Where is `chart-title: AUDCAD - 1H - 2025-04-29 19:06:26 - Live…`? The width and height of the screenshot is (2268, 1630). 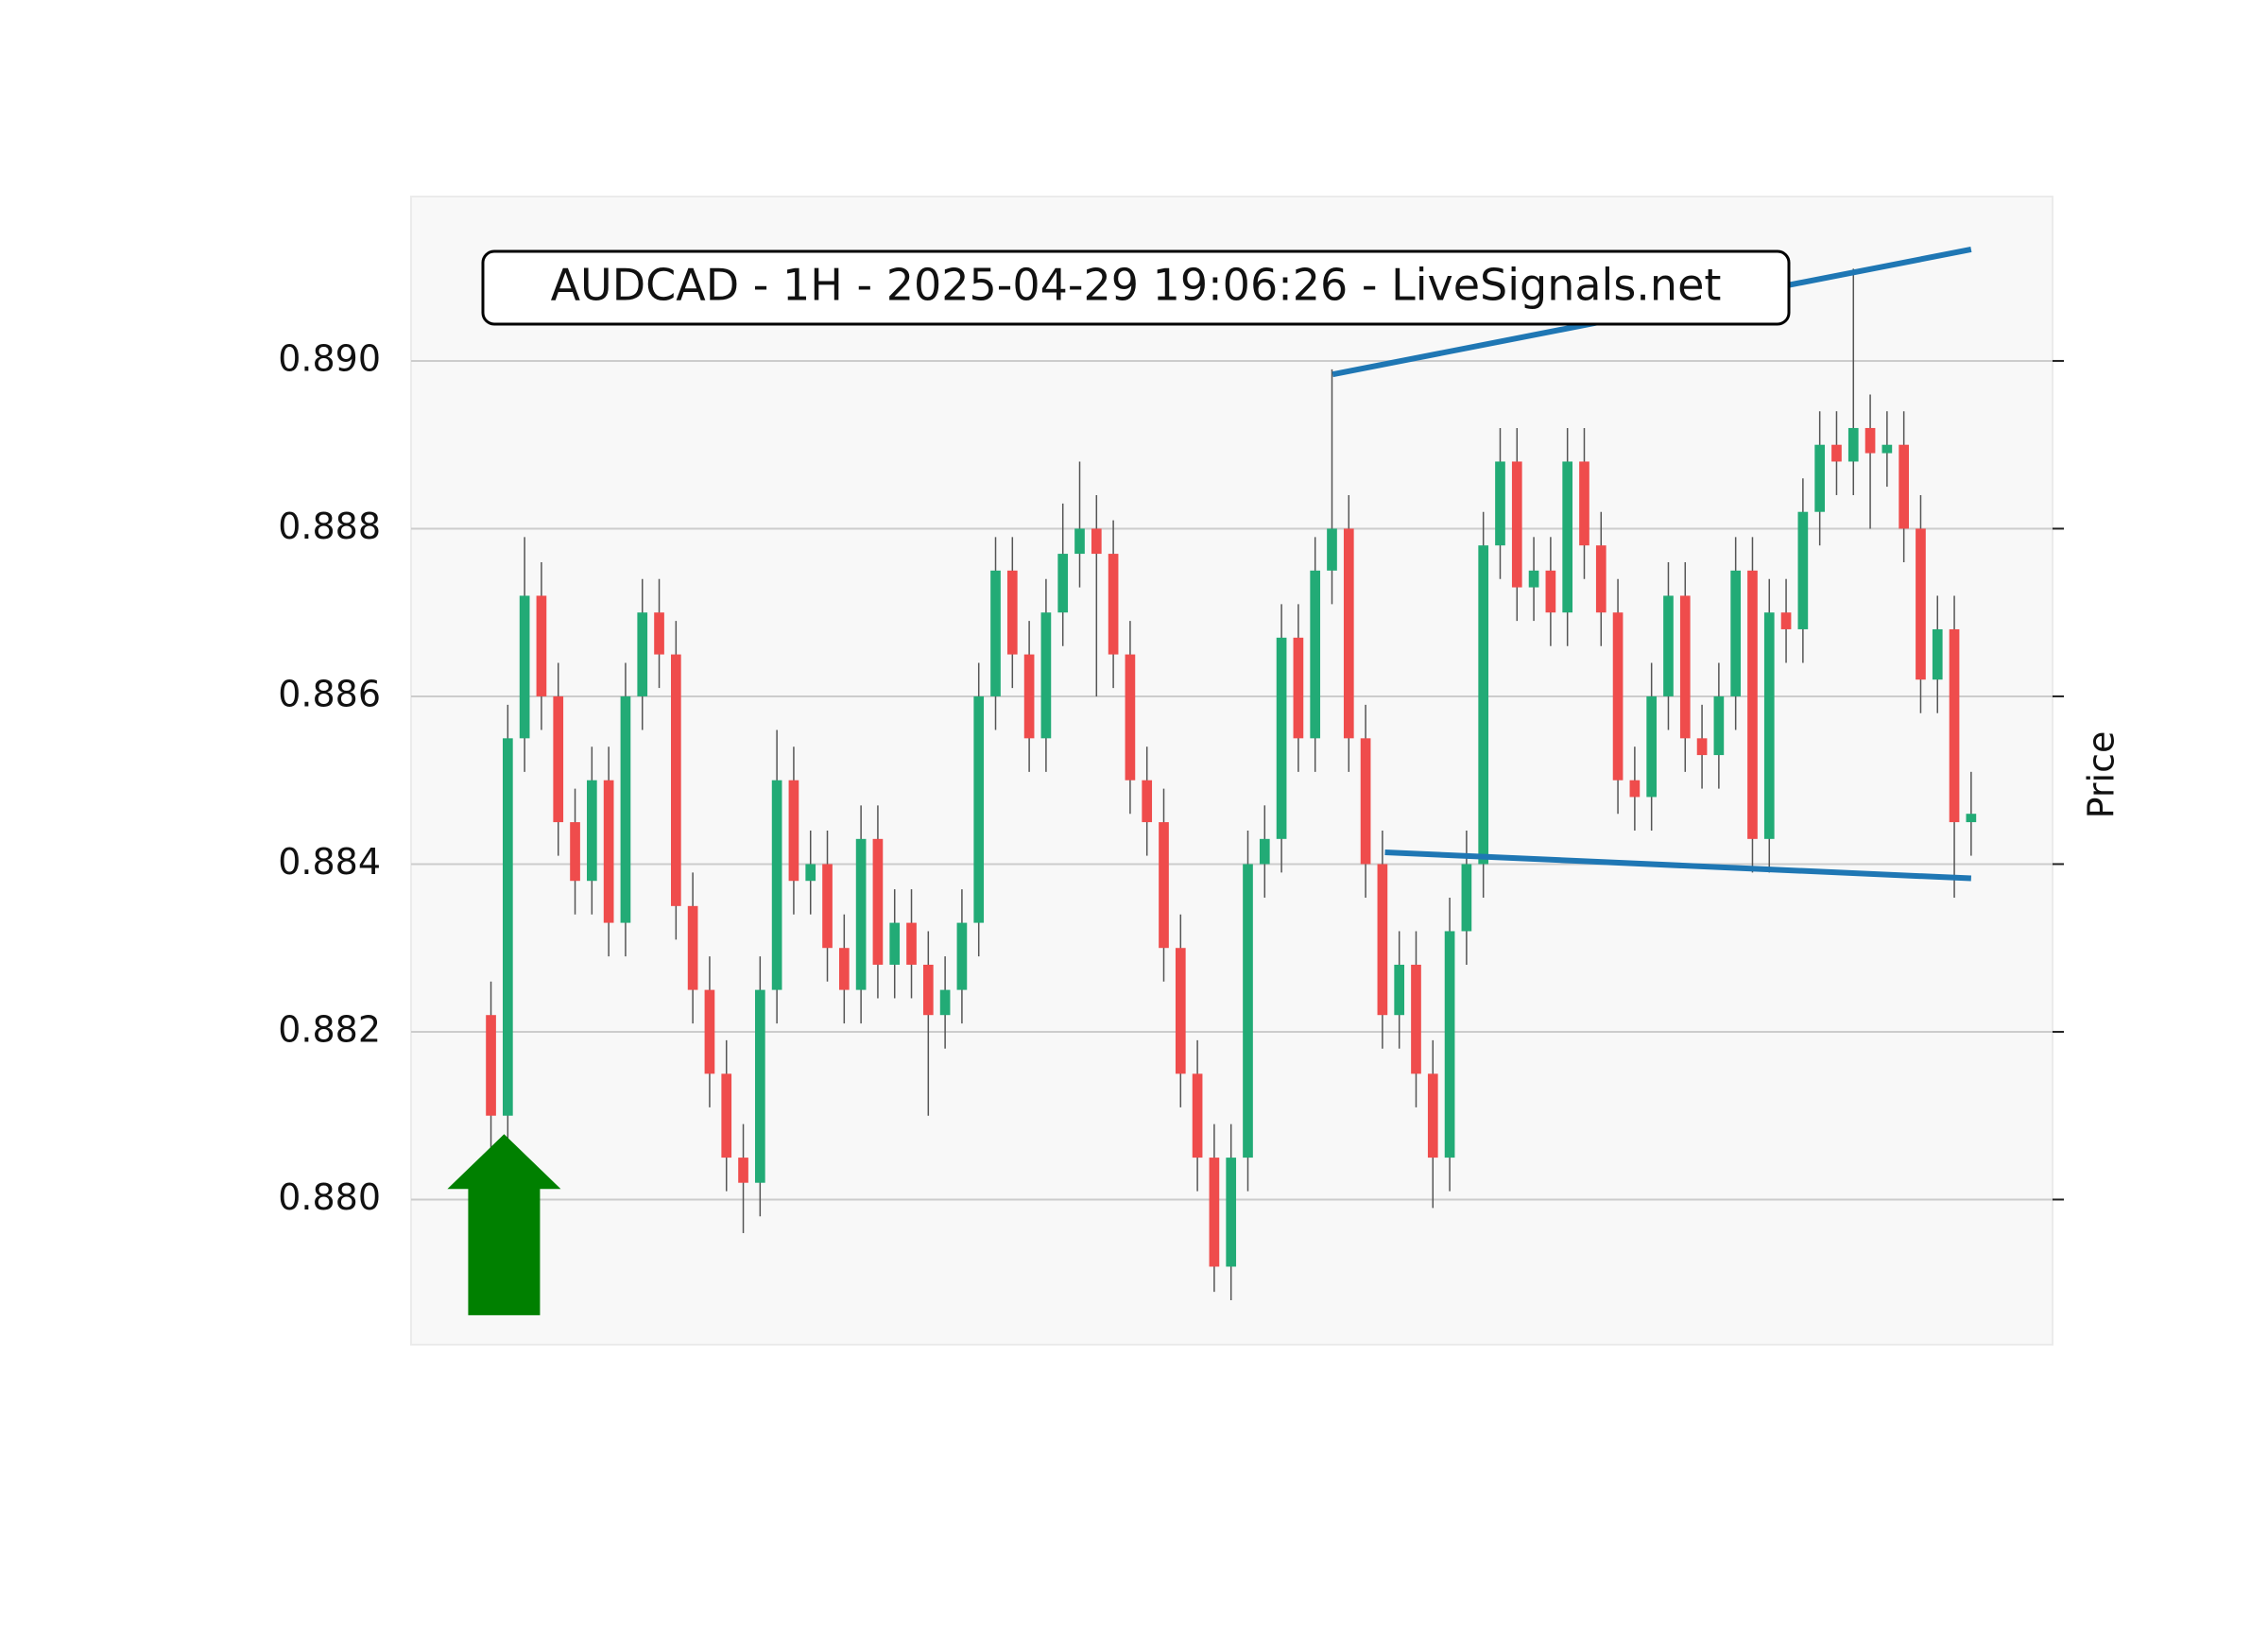 chart-title: AUDCAD - 1H - 2025-04-29 19:06:26 - Live… is located at coordinates (1136, 286).